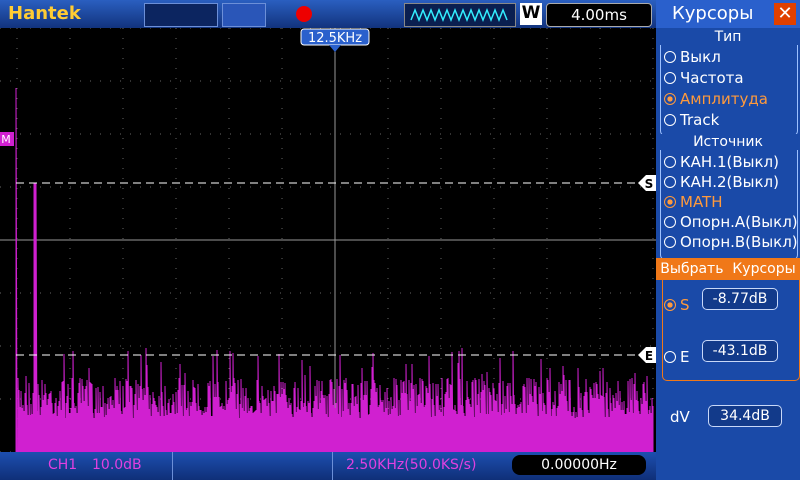 This screenshot has width=800, height=480. What do you see at coordinates (244, 15) in the screenshot?
I see `blank-box` at bounding box center [244, 15].